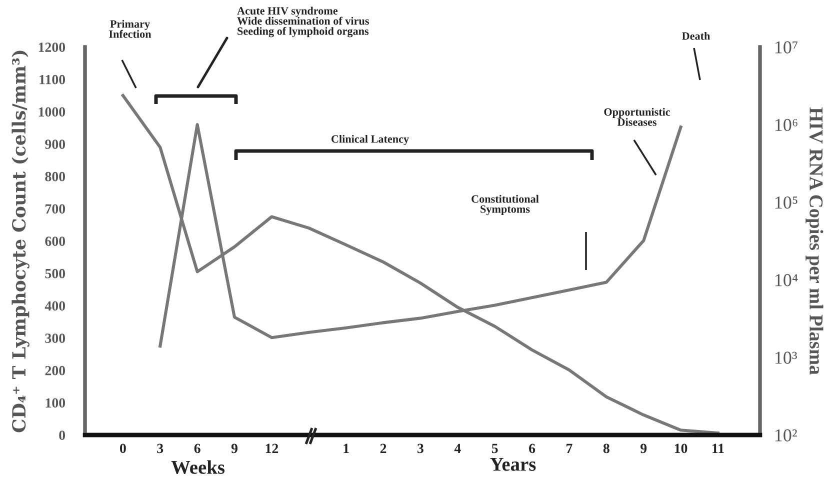 This screenshot has width=833, height=480. Describe the element at coordinates (696, 36) in the screenshot. I see `text: Death` at that location.